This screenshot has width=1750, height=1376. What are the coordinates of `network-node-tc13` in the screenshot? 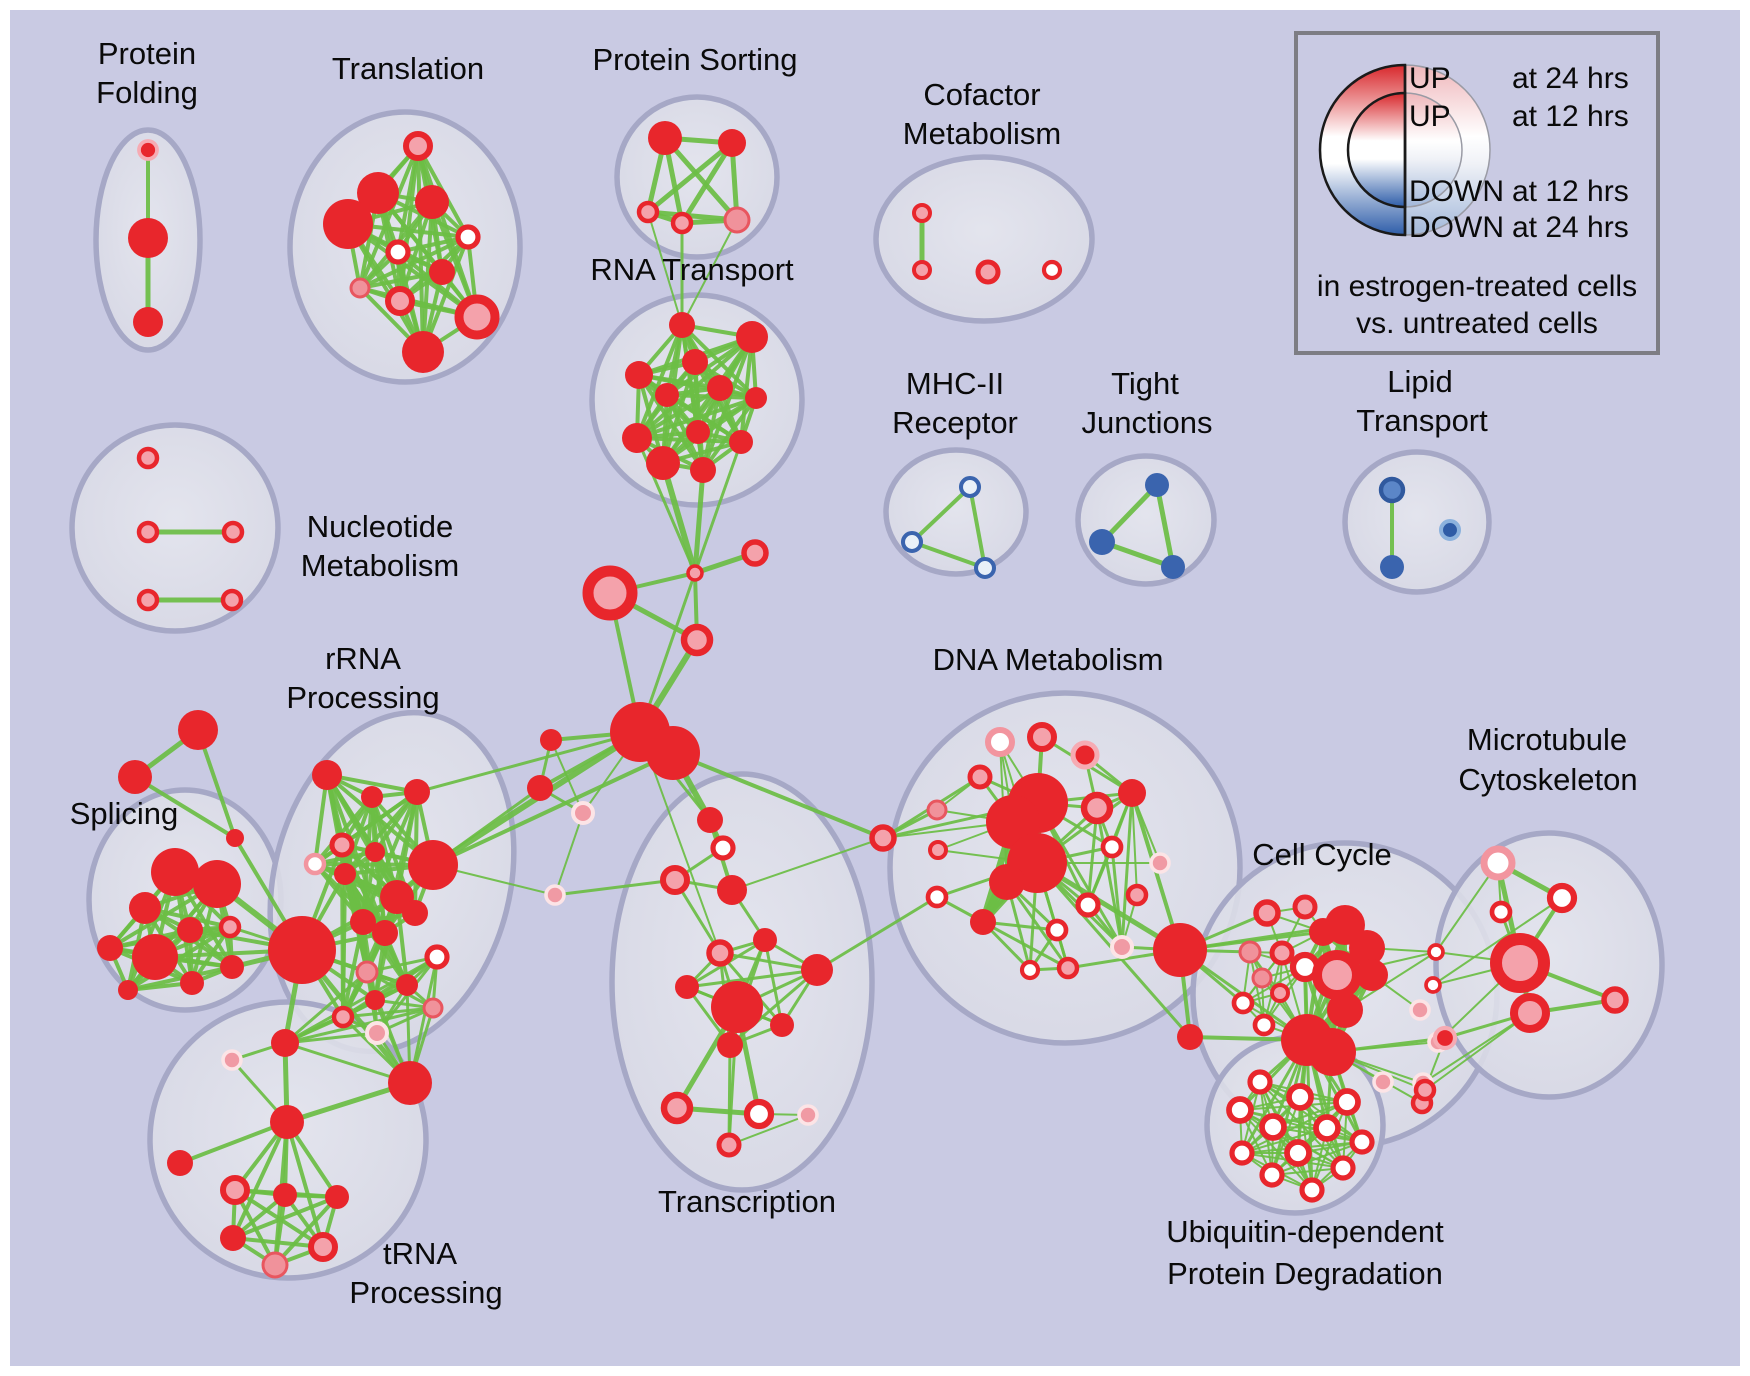 It's located at (759, 1114).